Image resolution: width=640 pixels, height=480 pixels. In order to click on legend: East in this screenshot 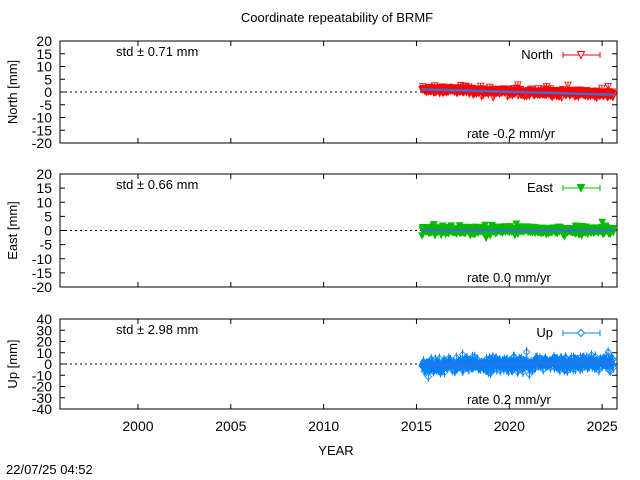, I will do `click(564, 187)`.